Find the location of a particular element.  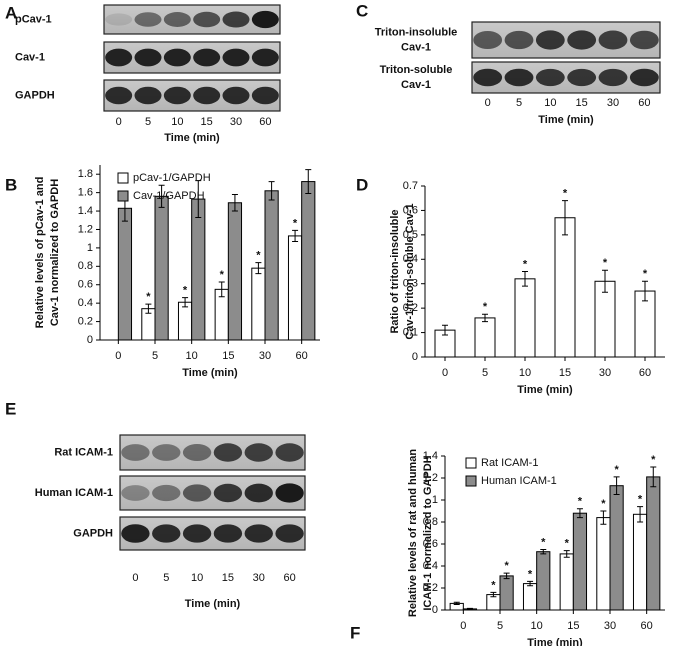

lane-label: 5 is located at coordinates (519, 103).